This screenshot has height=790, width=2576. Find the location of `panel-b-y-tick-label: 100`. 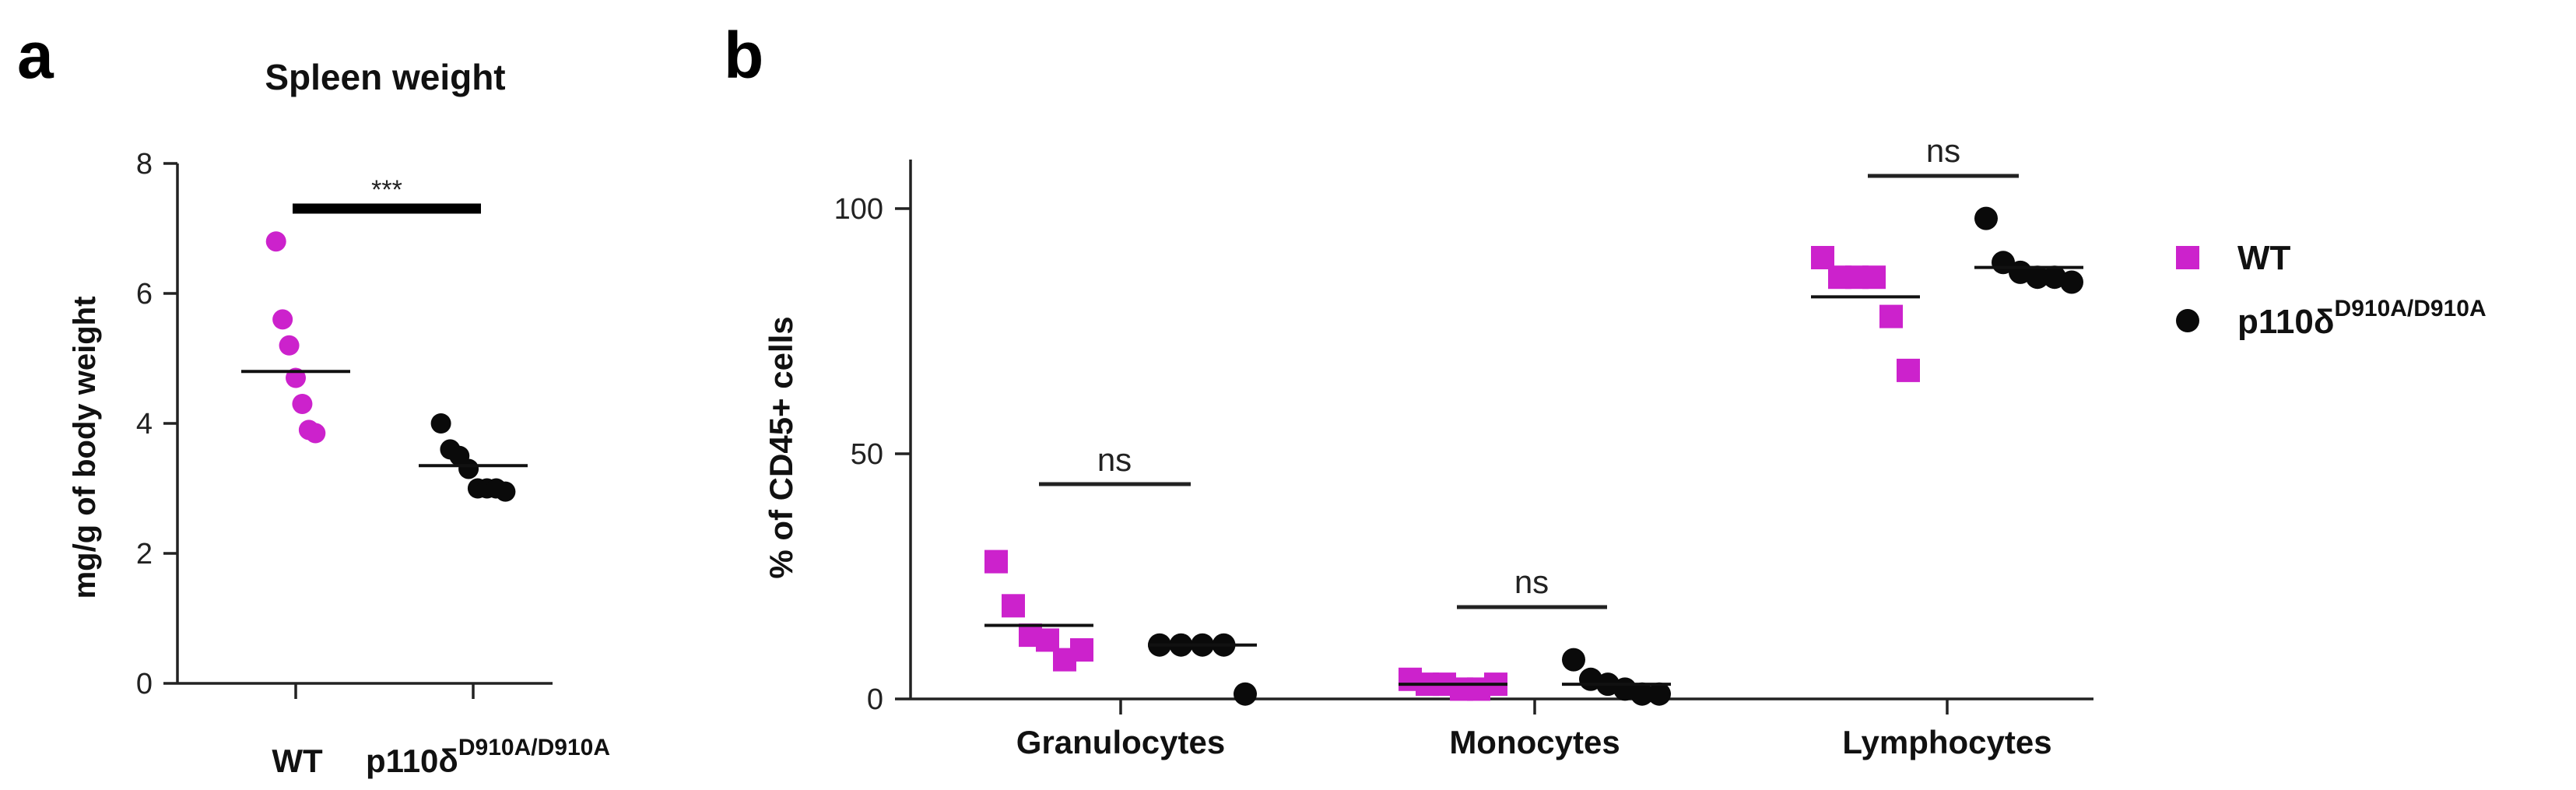

panel-b-y-tick-label: 100 is located at coordinates (858, 209).